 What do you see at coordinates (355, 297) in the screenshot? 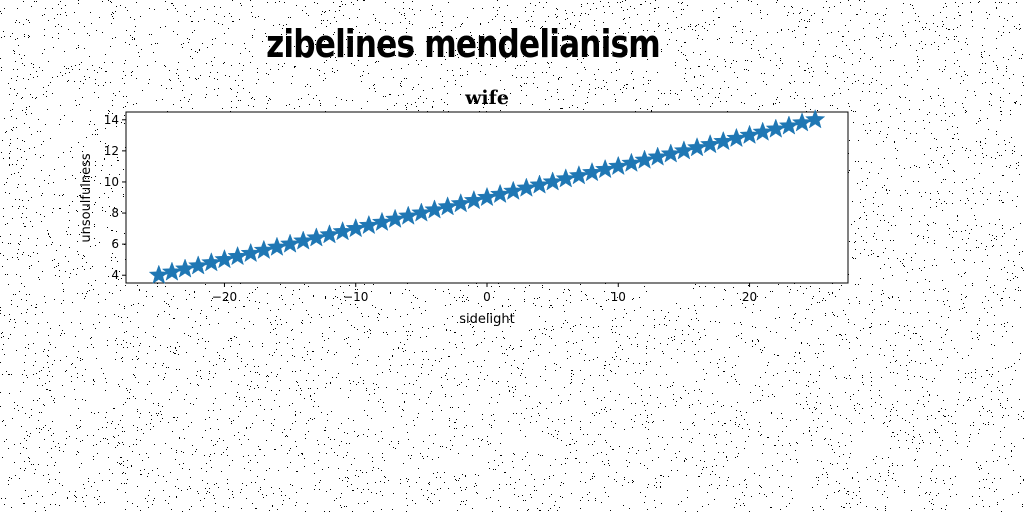
I see `x-tick-label: −10` at bounding box center [355, 297].